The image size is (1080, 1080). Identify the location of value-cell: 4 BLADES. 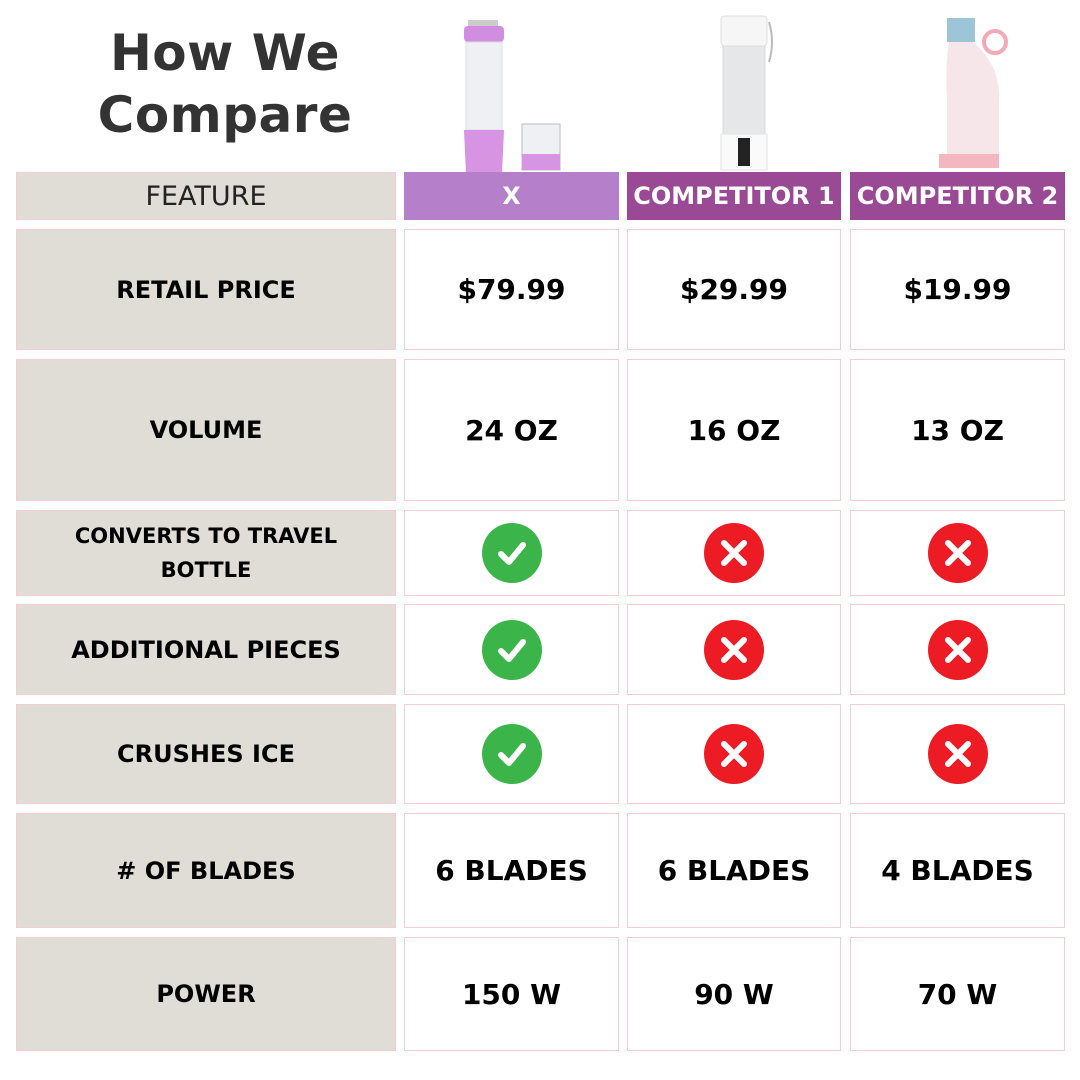
(957, 870).